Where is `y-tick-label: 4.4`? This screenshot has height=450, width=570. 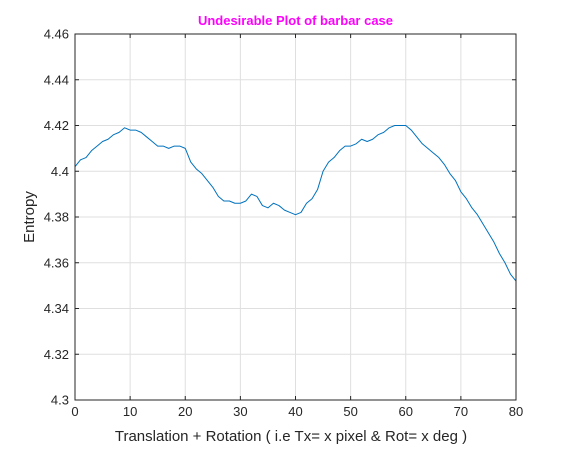
y-tick-label: 4.4 is located at coordinates (60, 171).